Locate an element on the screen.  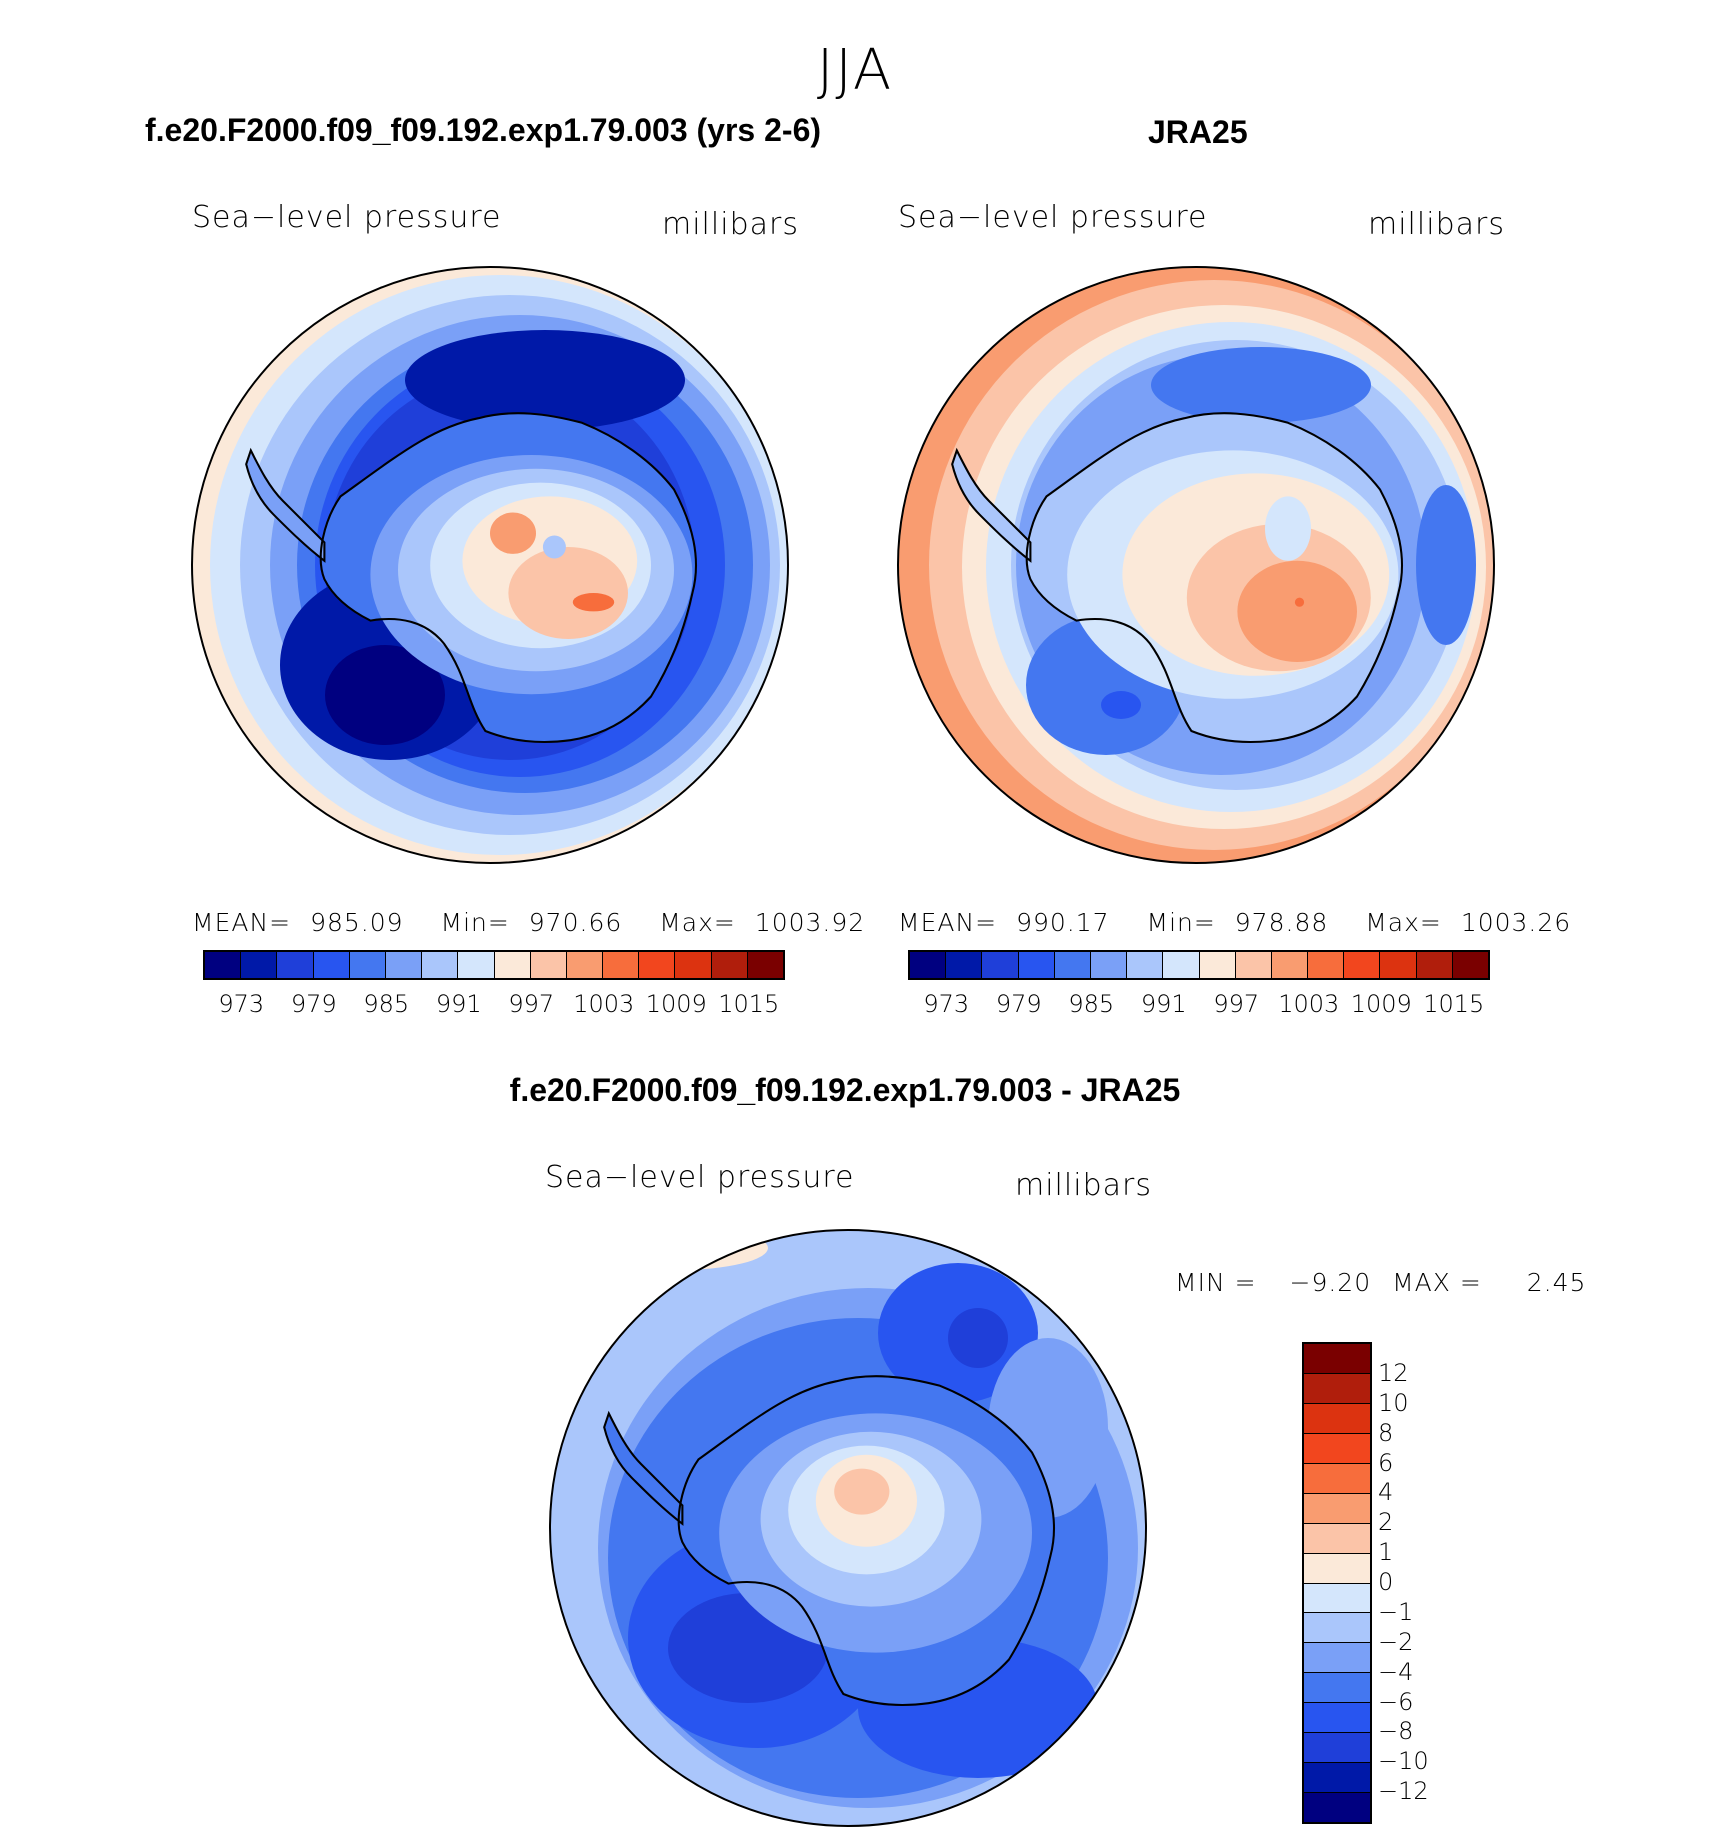
obs-tick-5: 1003 is located at coordinates (1309, 1004).